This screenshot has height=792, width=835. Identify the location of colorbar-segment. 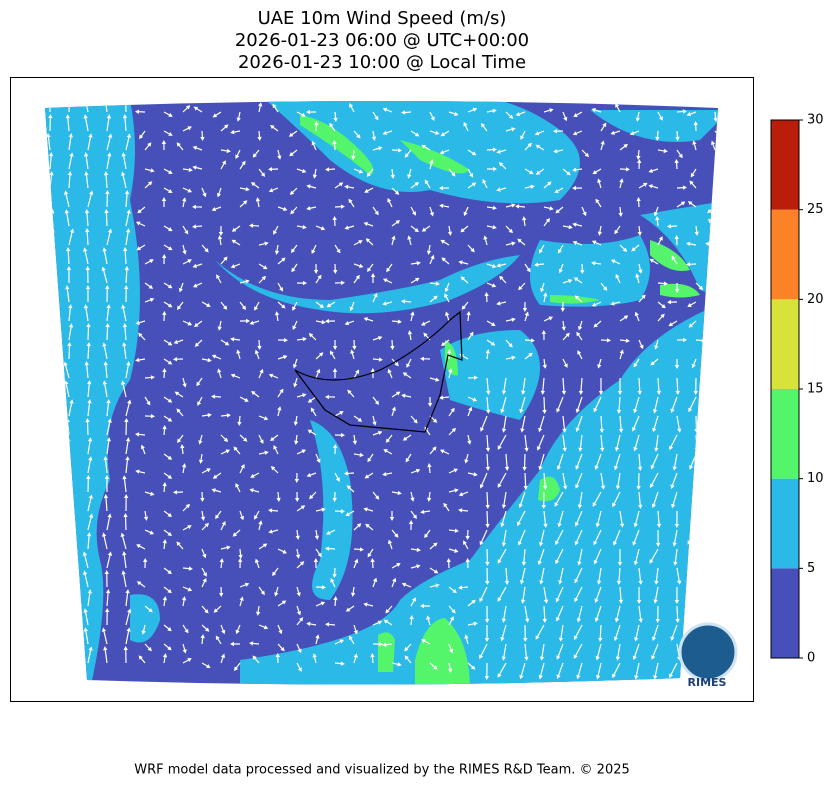
(785, 165).